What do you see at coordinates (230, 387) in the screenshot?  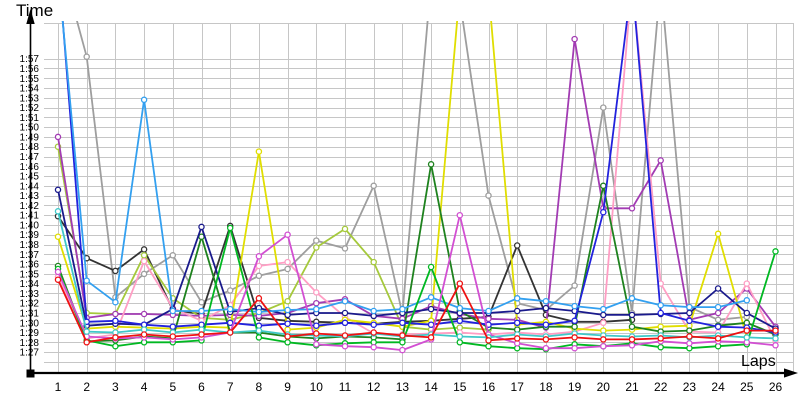 I see `x-tick-label: 7` at bounding box center [230, 387].